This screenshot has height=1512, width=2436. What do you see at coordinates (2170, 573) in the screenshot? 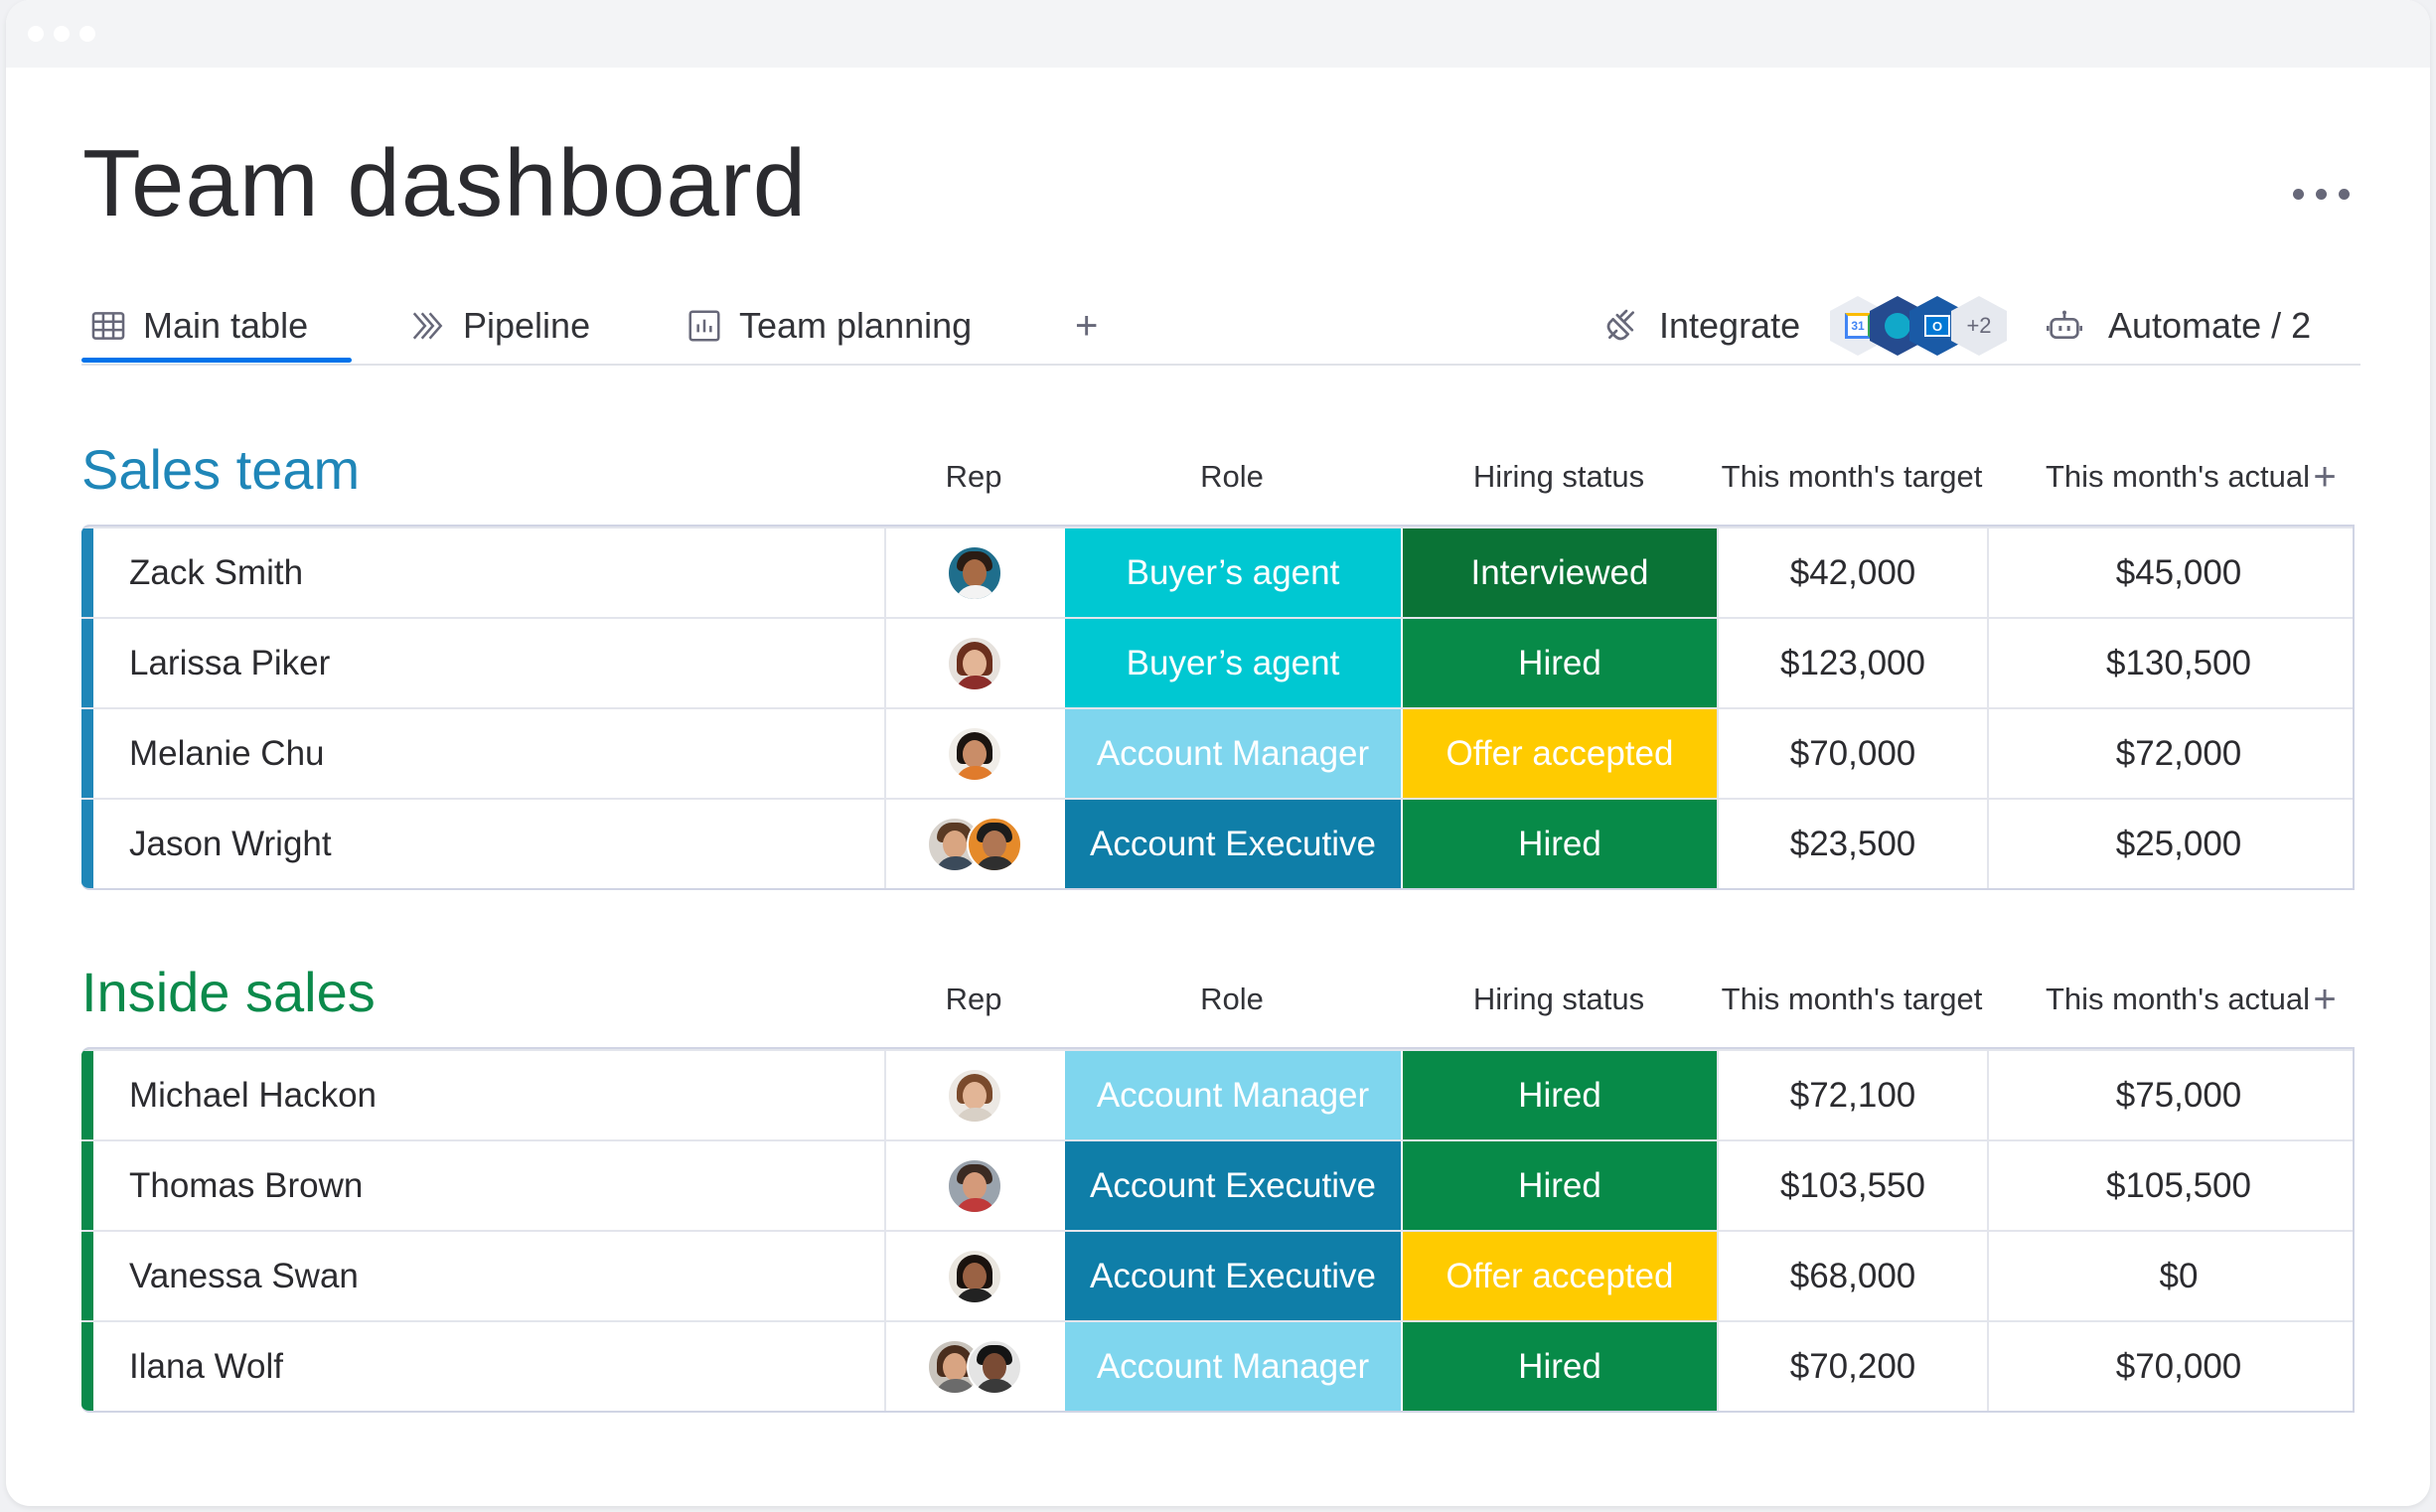
I see `actual-cell: $45,000` at bounding box center [2170, 573].